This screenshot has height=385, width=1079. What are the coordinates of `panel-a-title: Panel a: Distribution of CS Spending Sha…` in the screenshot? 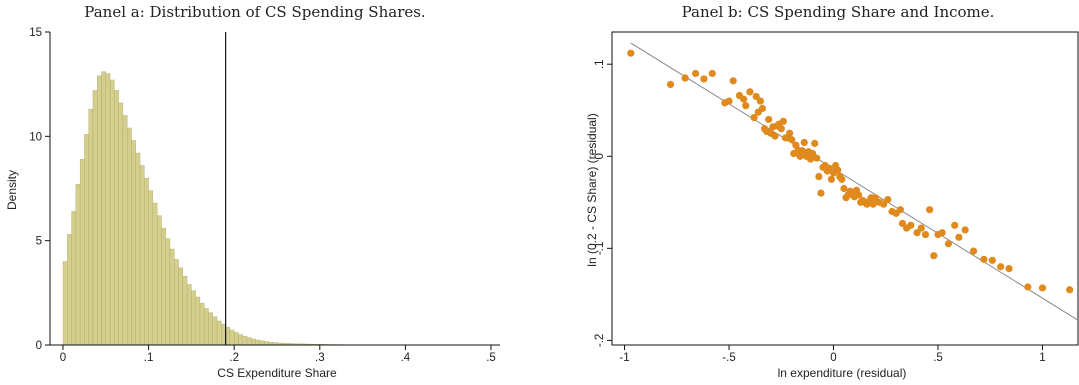 It's located at (254, 12).